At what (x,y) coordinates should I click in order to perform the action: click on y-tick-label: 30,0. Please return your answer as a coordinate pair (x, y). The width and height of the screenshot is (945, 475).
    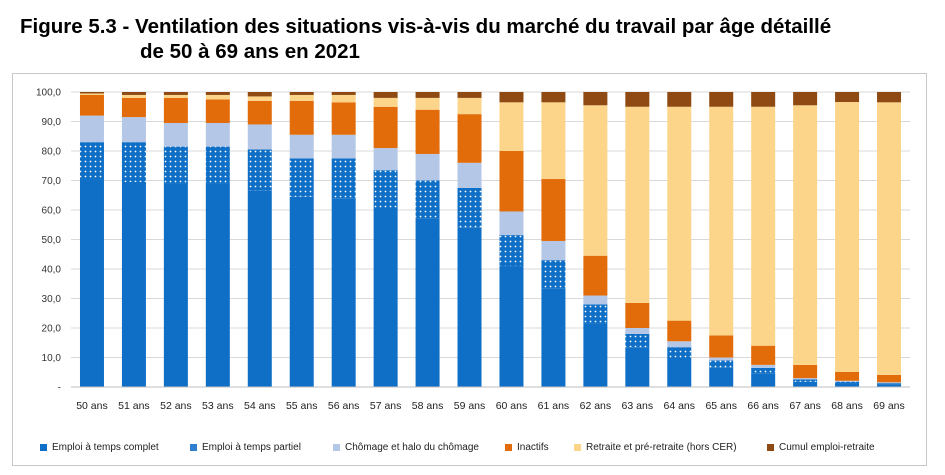
    Looking at the image, I should click on (52, 299).